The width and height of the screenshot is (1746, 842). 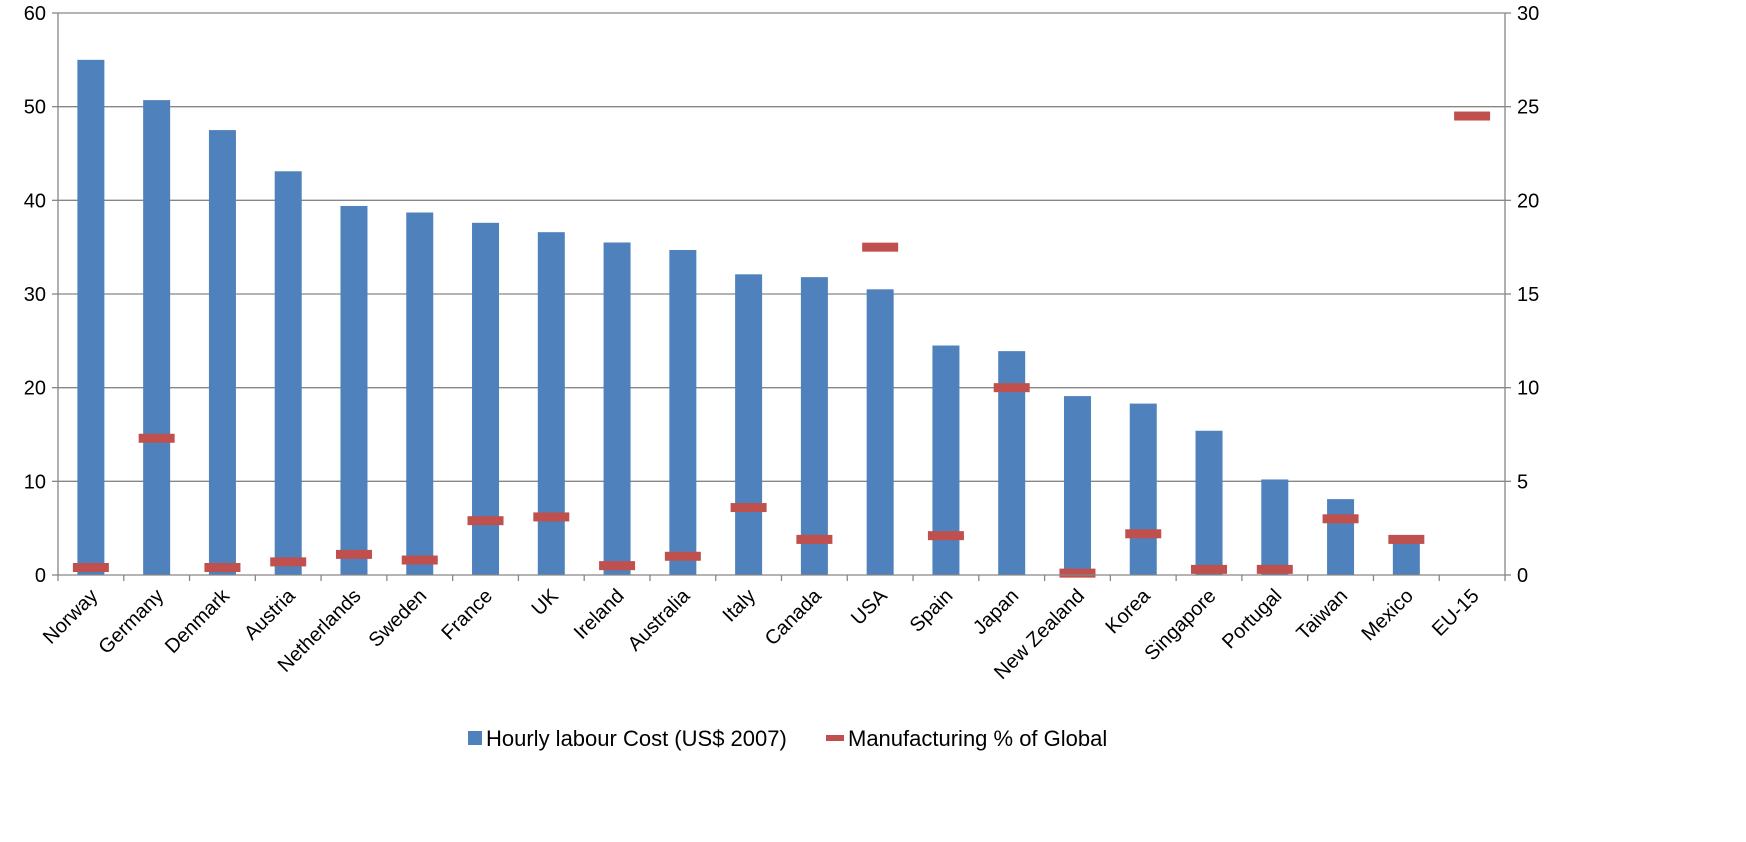 What do you see at coordinates (288, 562) in the screenshot?
I see `marker-austria` at bounding box center [288, 562].